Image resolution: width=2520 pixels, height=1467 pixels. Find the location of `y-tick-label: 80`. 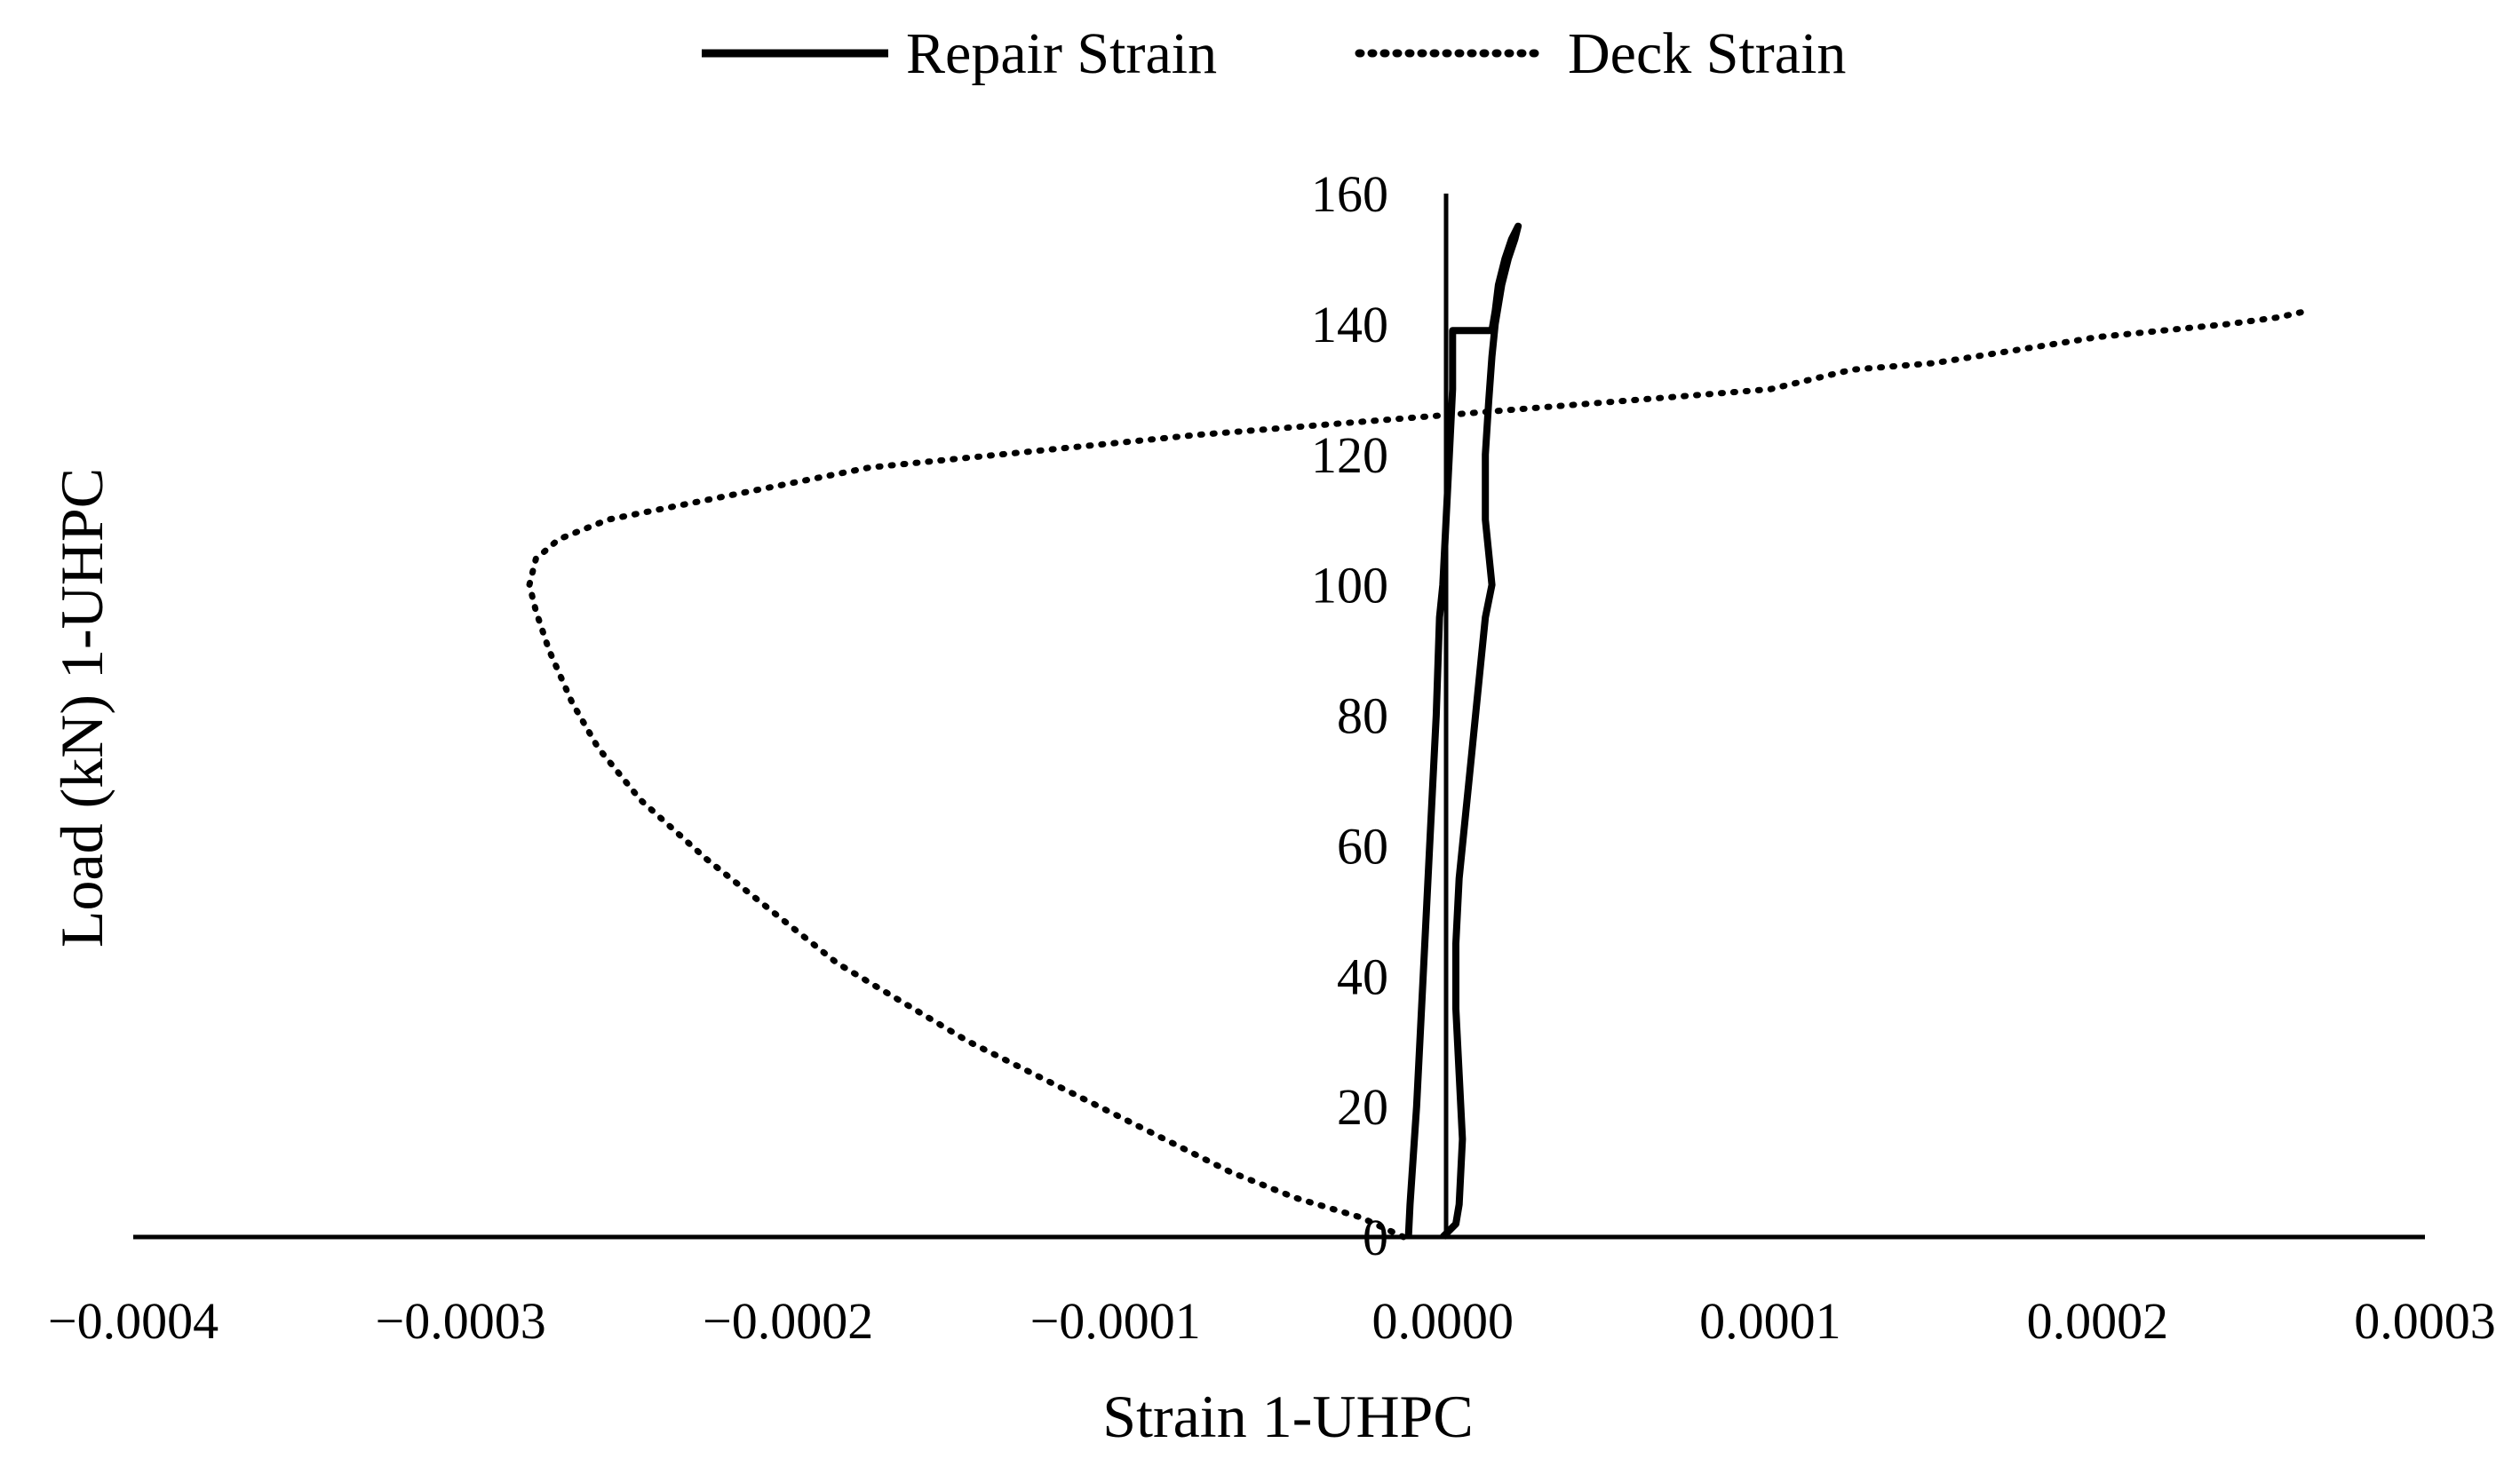

y-tick-label: 80 is located at coordinates (1362, 716).